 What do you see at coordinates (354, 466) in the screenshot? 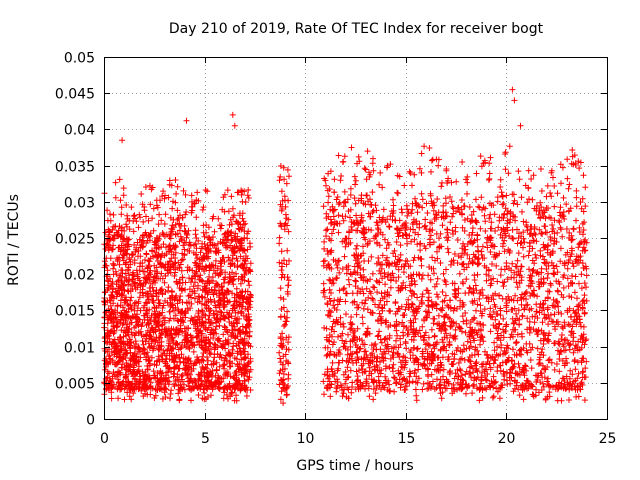
I see `x-axis-label: GPS time / hours` at bounding box center [354, 466].